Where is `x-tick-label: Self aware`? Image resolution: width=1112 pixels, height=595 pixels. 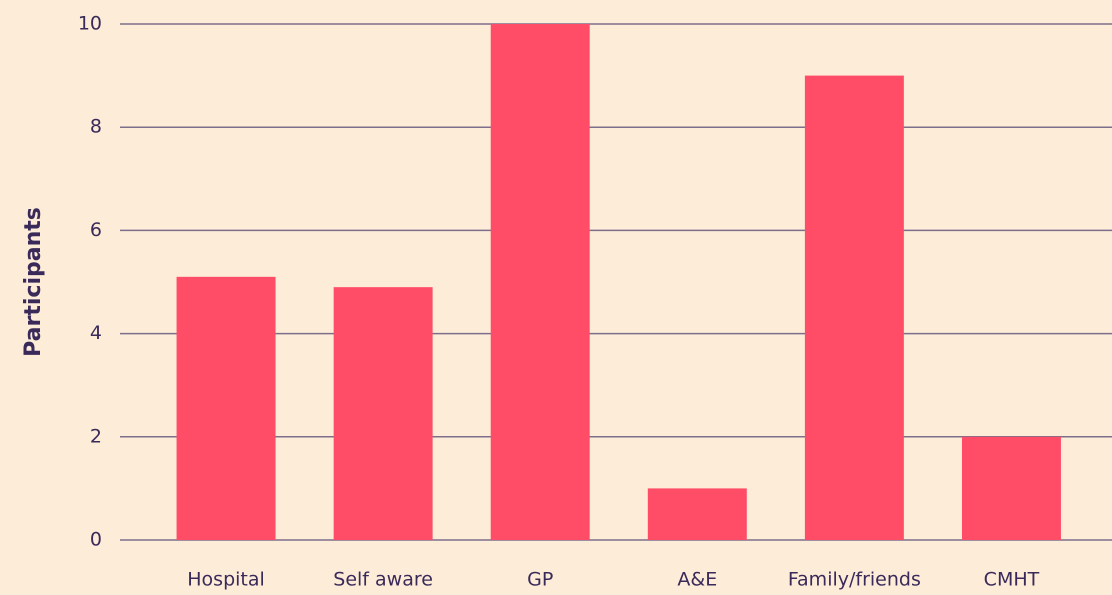
x-tick-label: Self aware is located at coordinates (383, 580).